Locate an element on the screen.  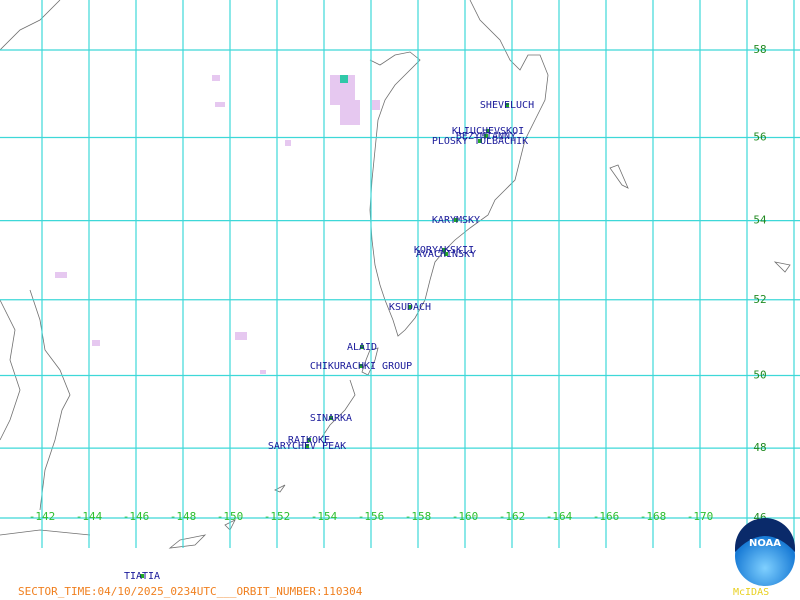
lon-label: -158 is located at coordinates (418, 516).